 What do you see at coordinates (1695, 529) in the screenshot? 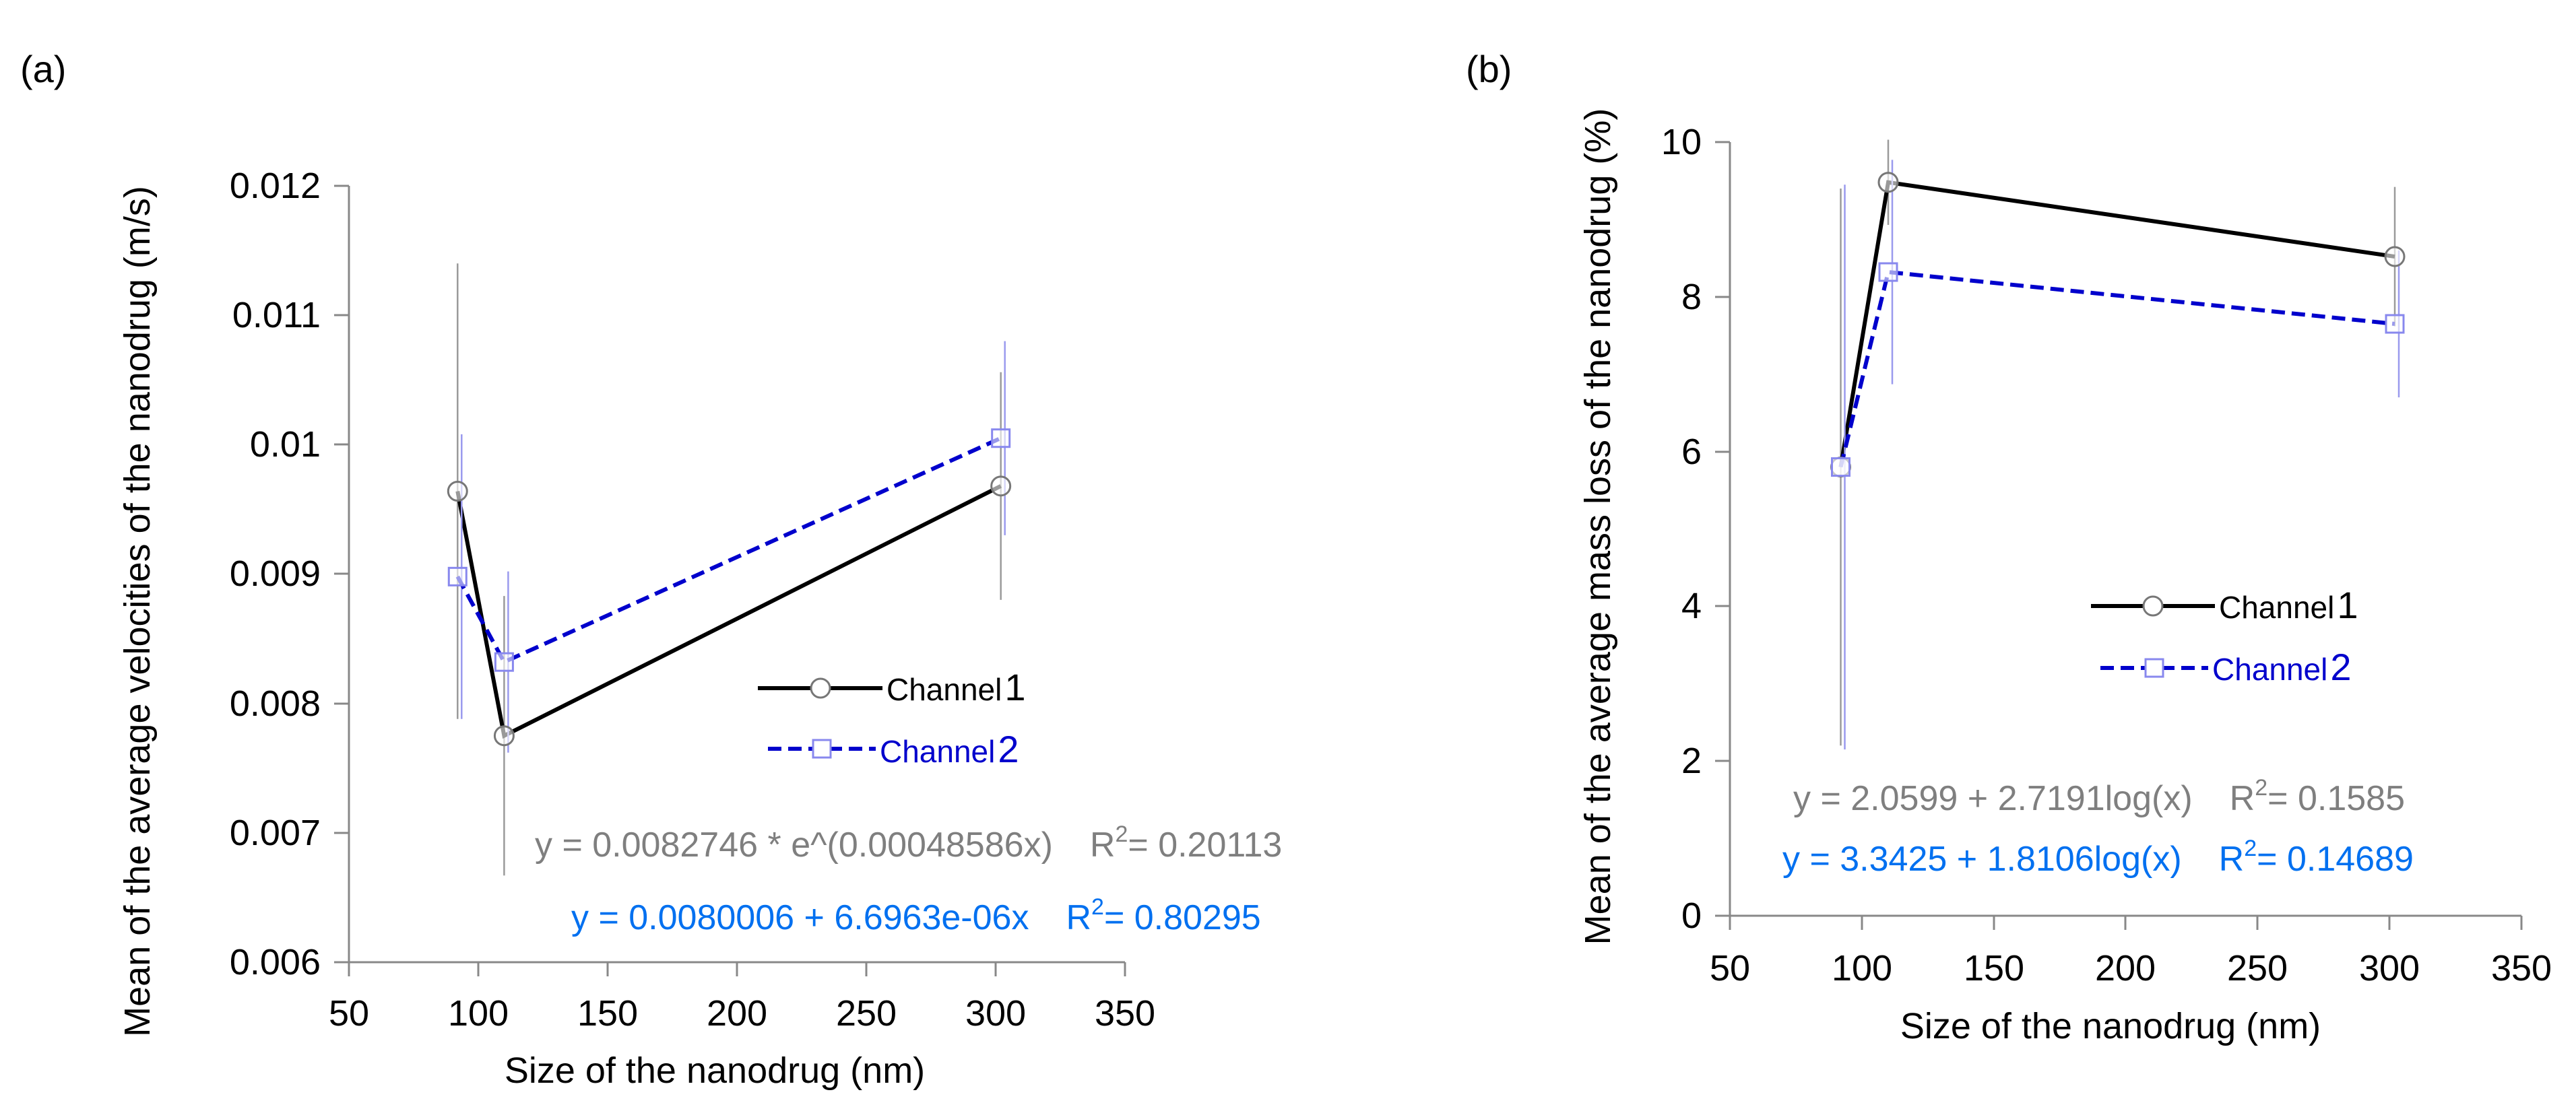
I see `panel-b-y-ticks: 0 2 4 6 8 10` at bounding box center [1695, 529].